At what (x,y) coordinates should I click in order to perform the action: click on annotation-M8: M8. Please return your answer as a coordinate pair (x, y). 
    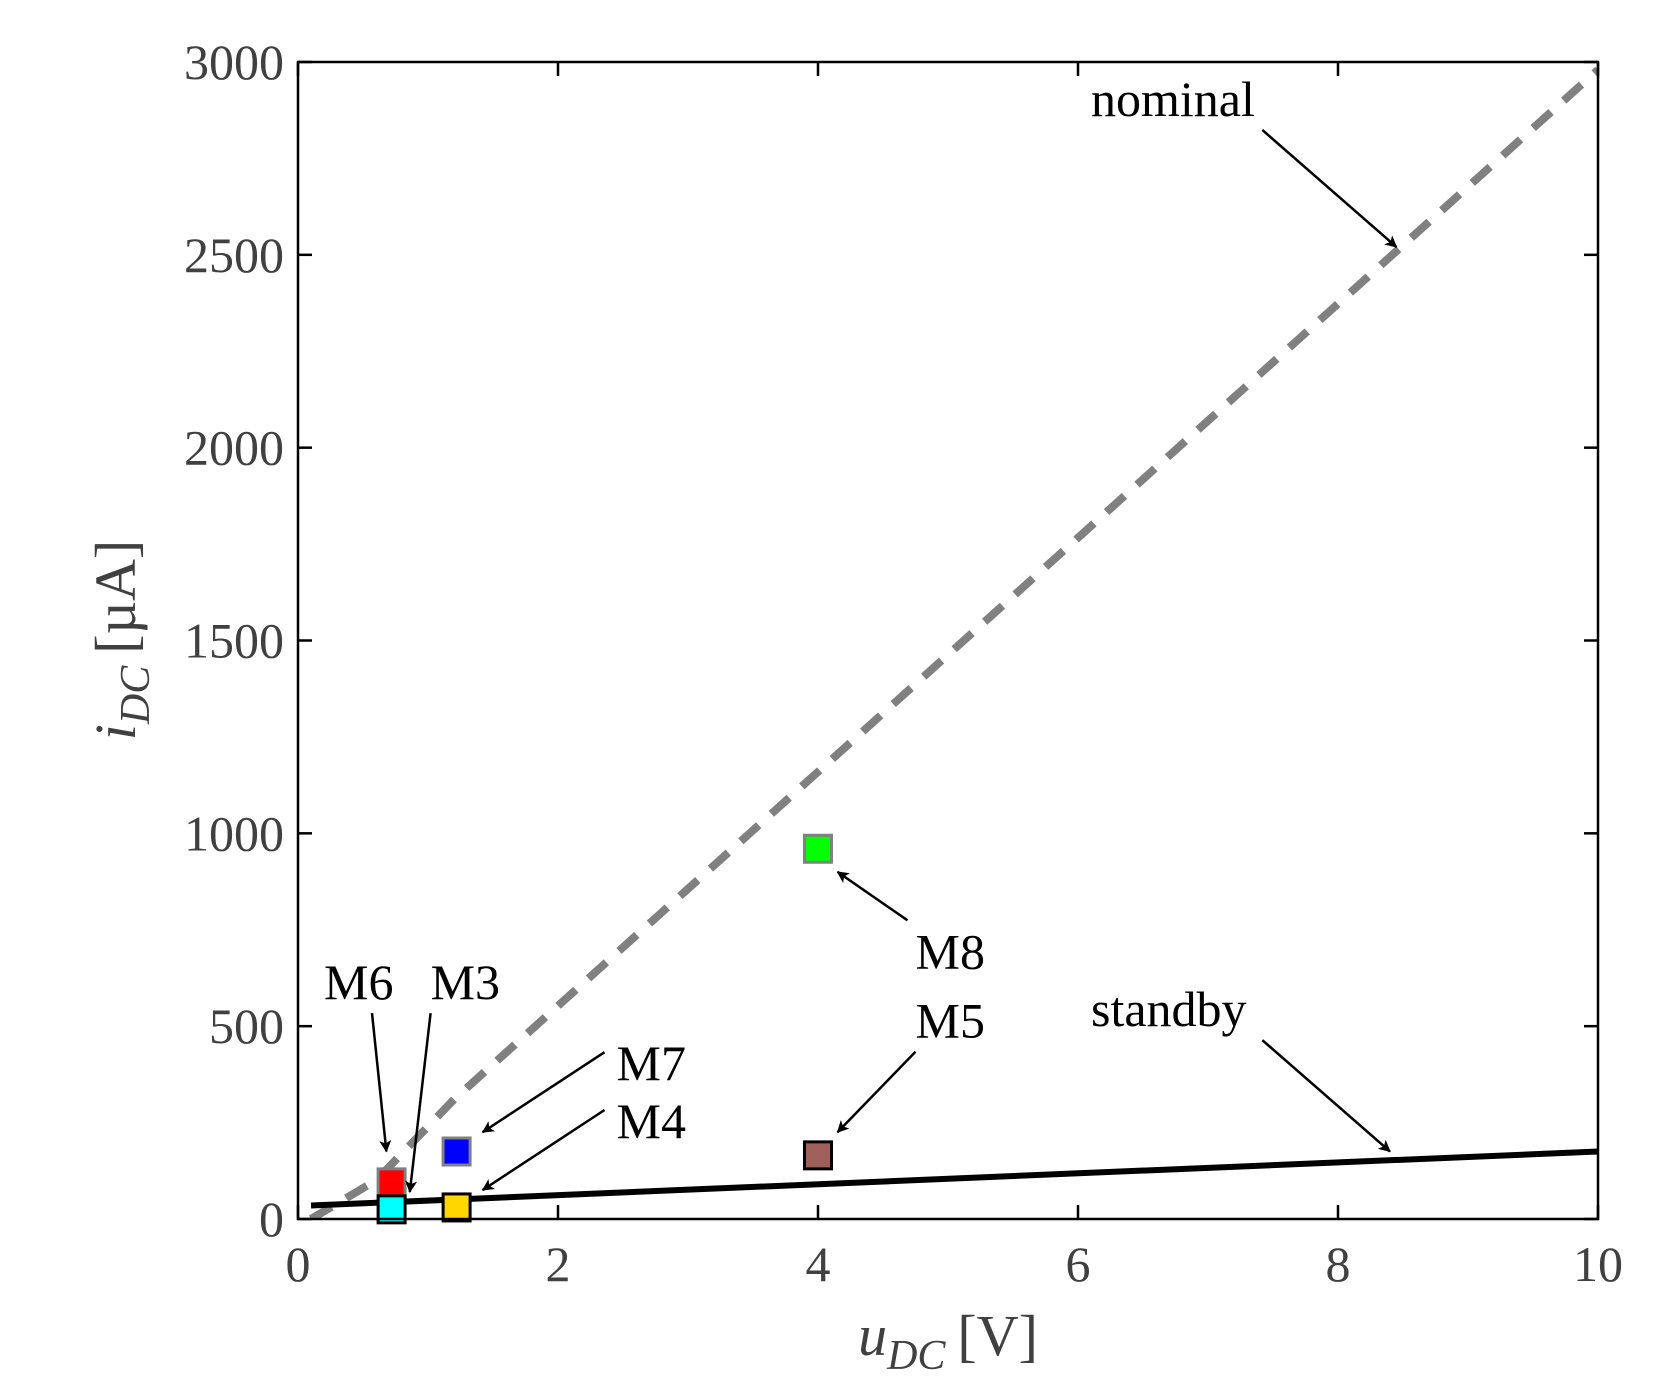
    Looking at the image, I should click on (950, 951).